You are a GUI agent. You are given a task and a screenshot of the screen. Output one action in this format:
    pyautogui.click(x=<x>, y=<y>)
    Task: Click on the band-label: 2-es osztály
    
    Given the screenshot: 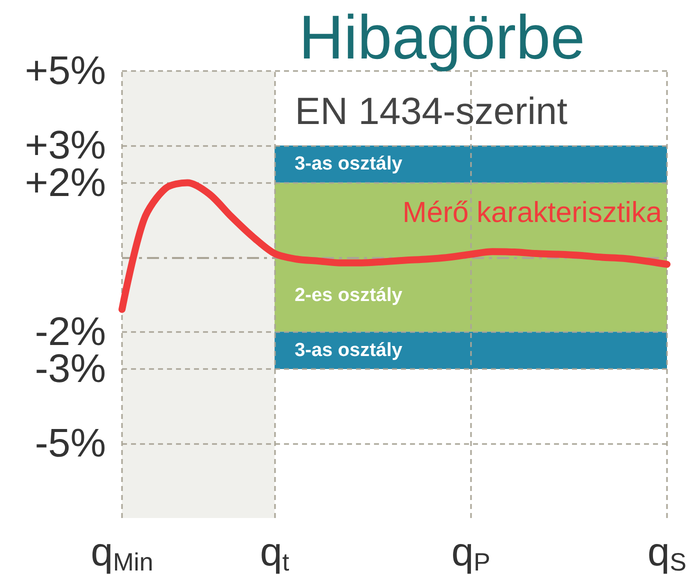 What is the action you would take?
    pyautogui.click(x=348, y=295)
    